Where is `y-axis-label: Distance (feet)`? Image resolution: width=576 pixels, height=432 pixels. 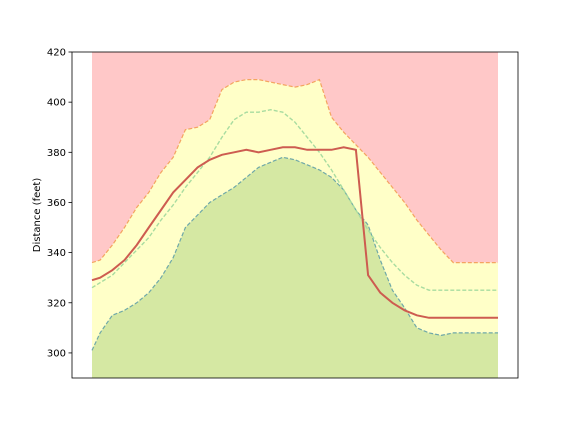
y-axis-label: Distance (feet) is located at coordinates (37, 215).